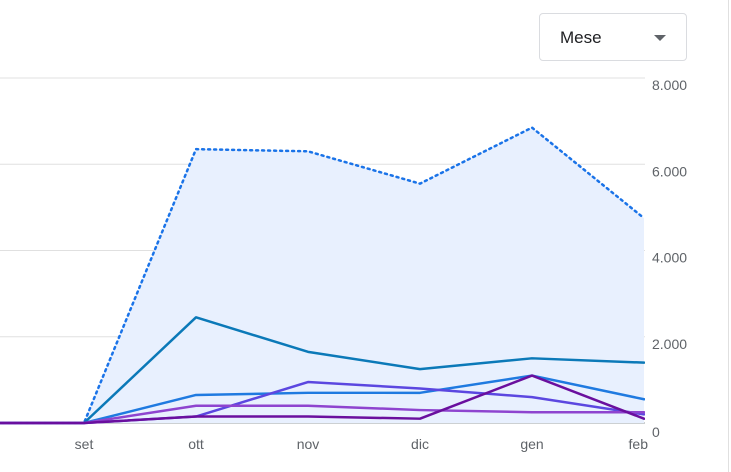 The image size is (731, 472). I want to click on period-select: Mese, so click(613, 37).